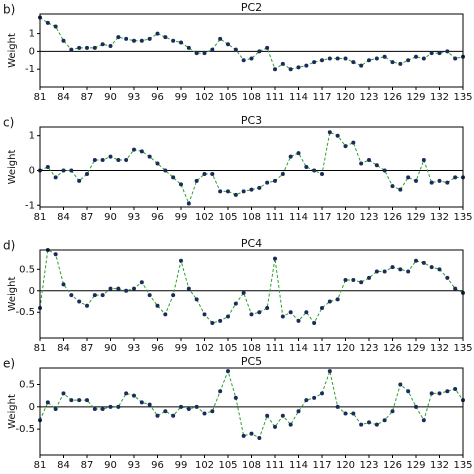 The image size is (474, 474). I want to click on y-tick-label: -1, so click(30, 205).